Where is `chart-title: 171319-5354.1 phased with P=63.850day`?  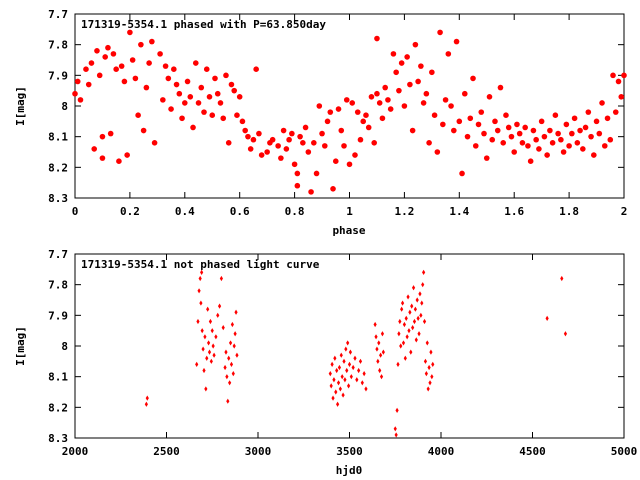
chart-title: 171319-5354.1 phased with P=63.850day is located at coordinates (203, 24).